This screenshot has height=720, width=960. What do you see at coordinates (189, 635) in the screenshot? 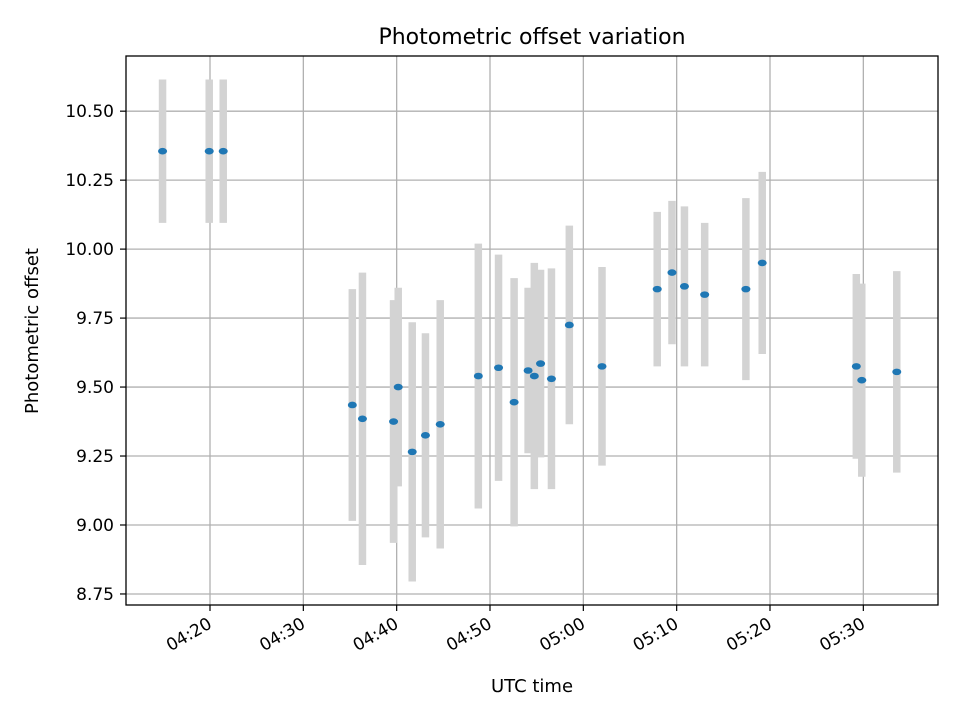
I see `x-tick-label: 04:20` at bounding box center [189, 635].